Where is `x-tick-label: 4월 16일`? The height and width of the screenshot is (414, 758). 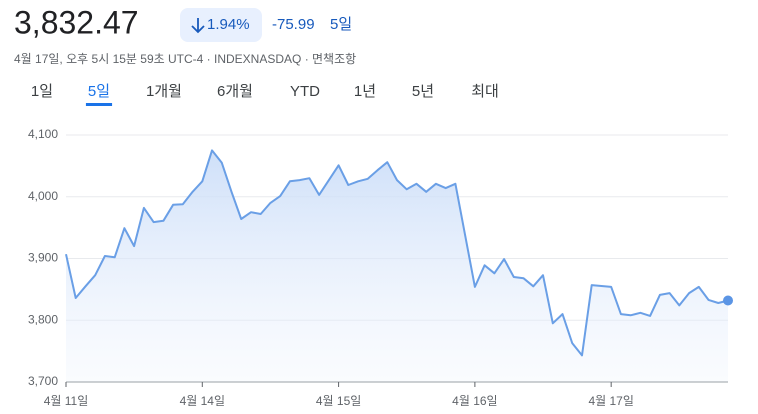 x-tick-label: 4월 16일 is located at coordinates (474, 401).